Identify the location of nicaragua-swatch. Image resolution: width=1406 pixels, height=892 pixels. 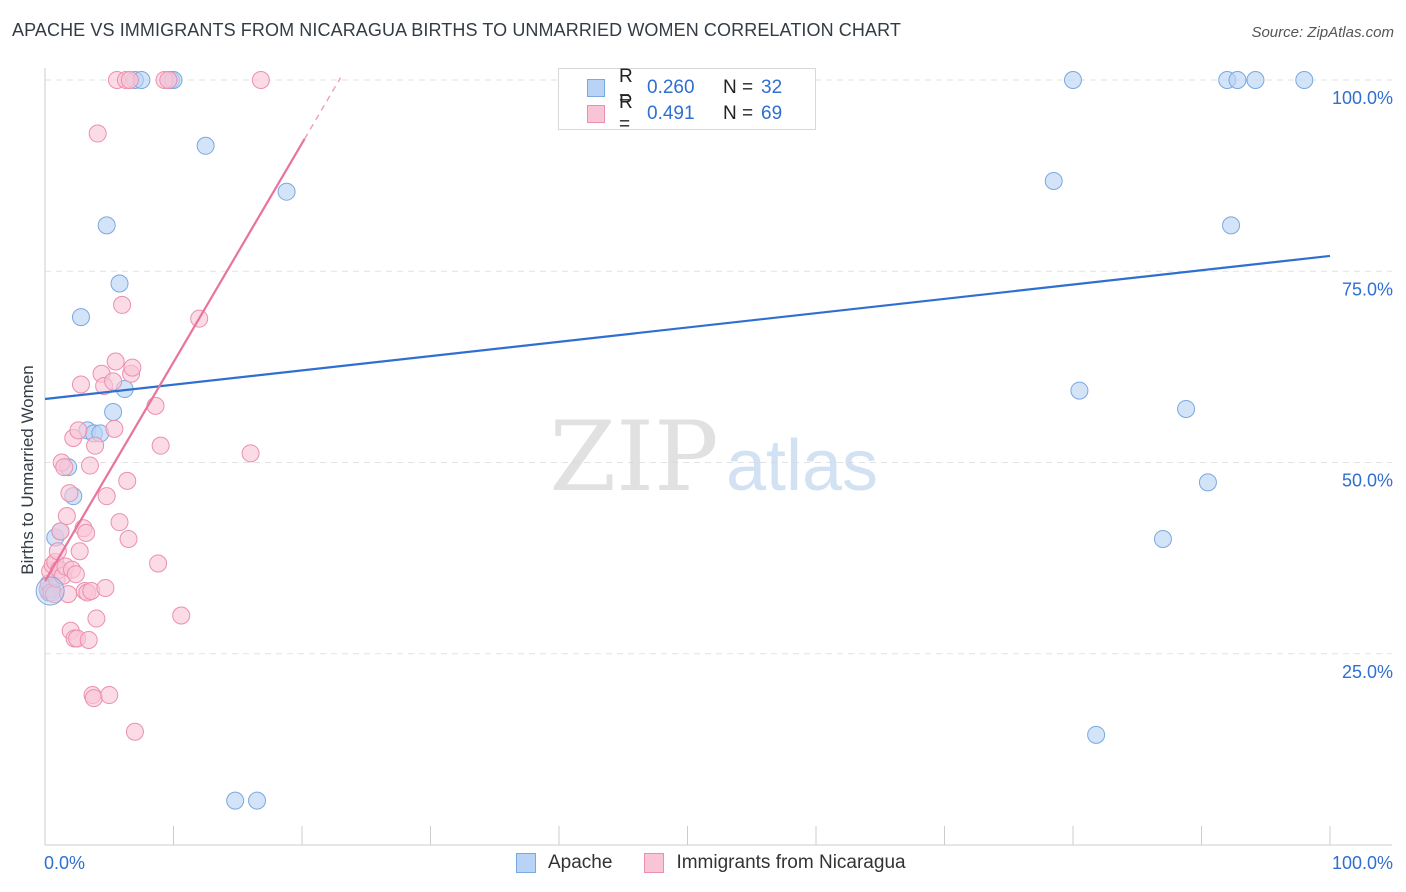
(596, 114).